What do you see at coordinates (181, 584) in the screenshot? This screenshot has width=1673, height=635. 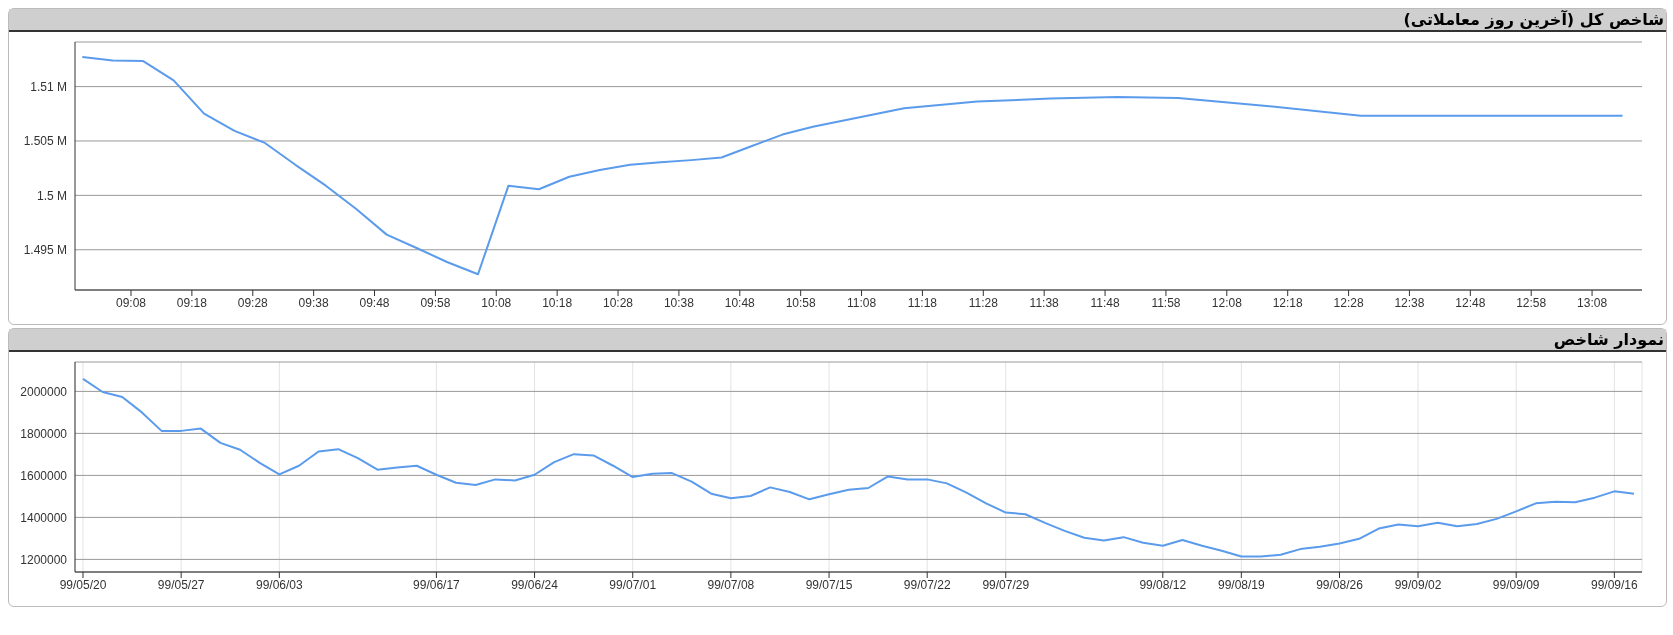 I see `x-tick-label: 99/05/27` at bounding box center [181, 584].